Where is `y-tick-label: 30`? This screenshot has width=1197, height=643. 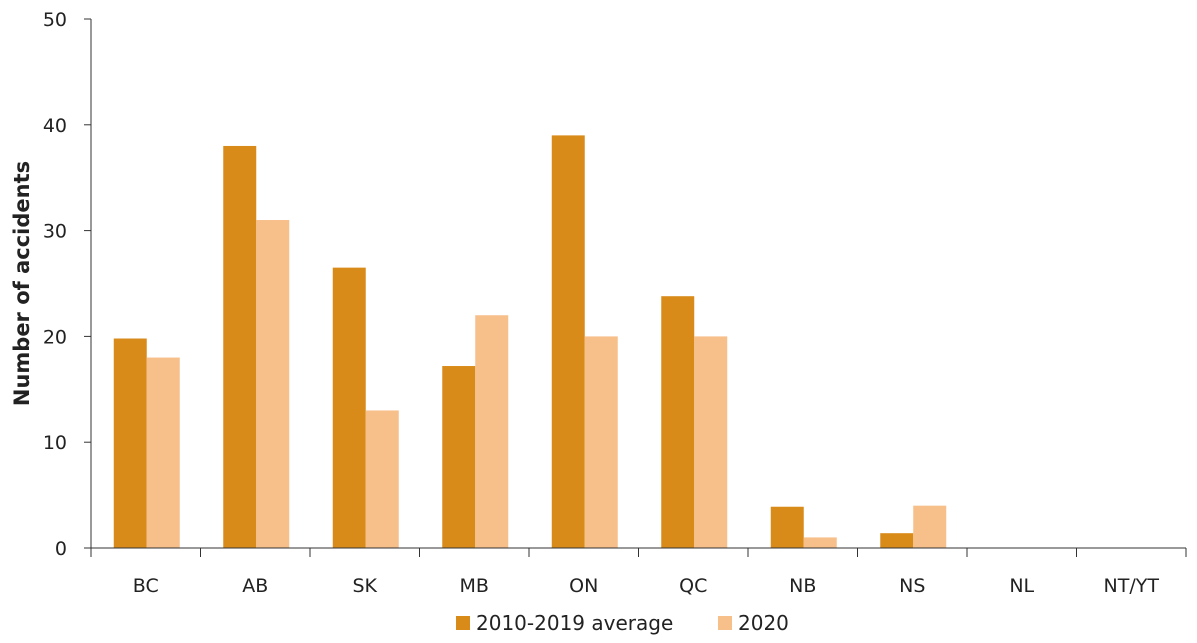 y-tick-label: 30 is located at coordinates (55, 232).